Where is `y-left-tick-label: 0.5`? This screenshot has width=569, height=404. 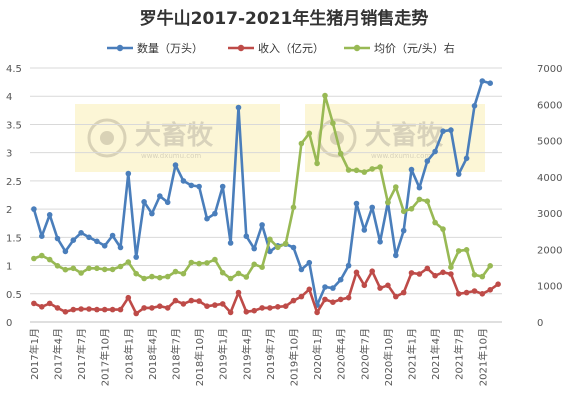
y-left-tick-label: 0.5 is located at coordinates (14, 295).